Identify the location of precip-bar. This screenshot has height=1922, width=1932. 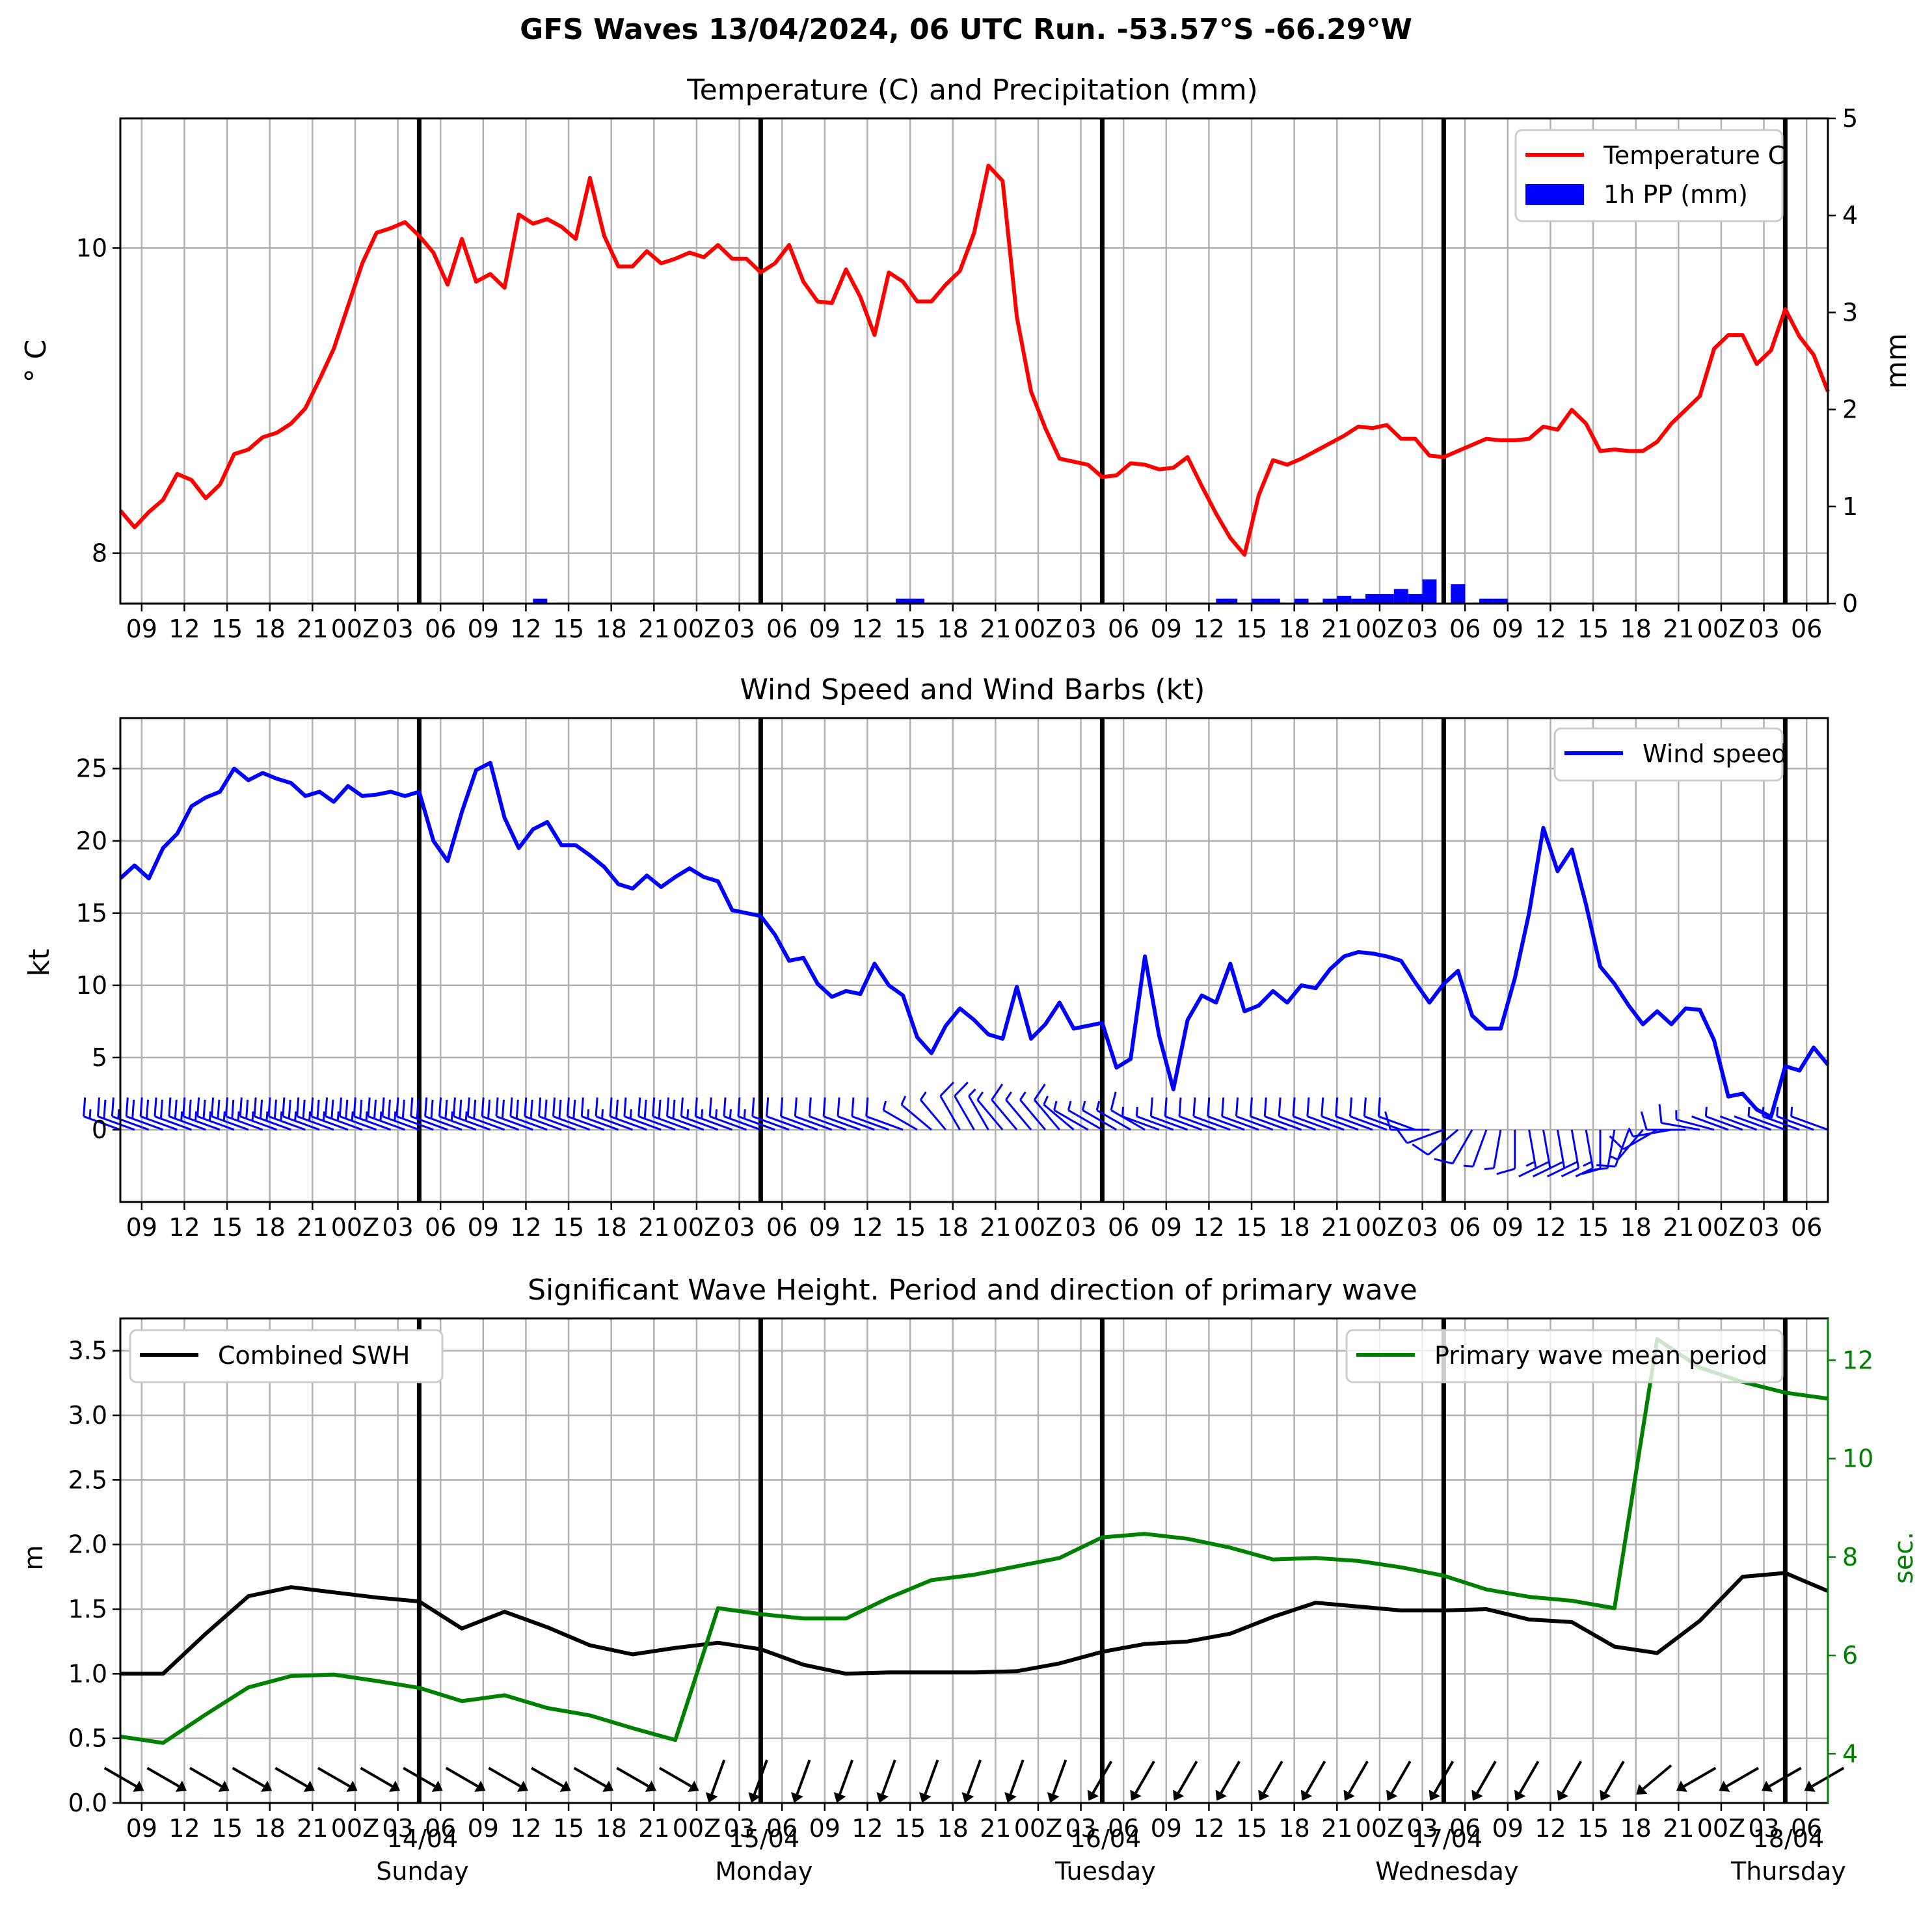
(1372, 599).